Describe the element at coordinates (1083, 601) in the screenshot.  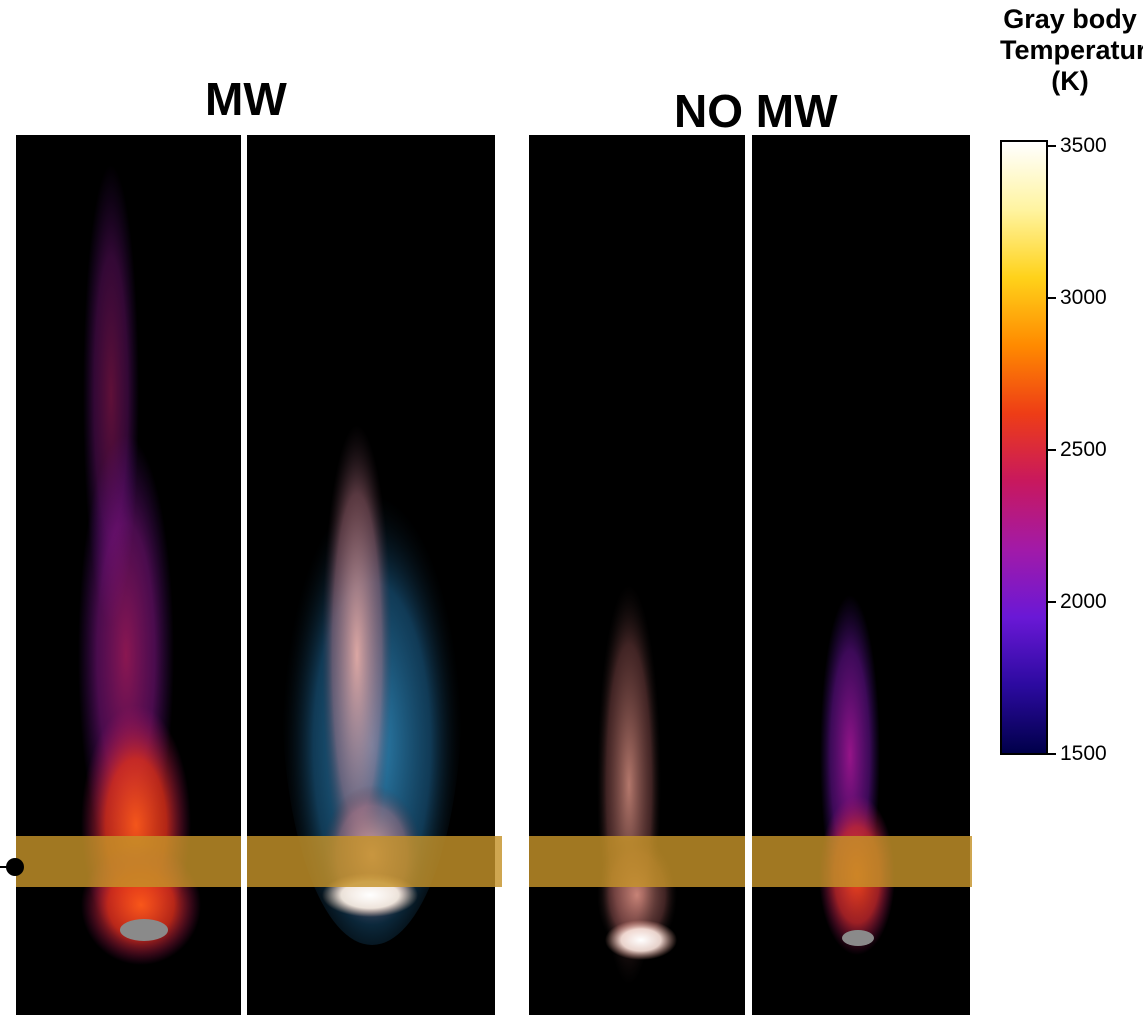
I see `colorbar-tick-label: 2000` at that location.